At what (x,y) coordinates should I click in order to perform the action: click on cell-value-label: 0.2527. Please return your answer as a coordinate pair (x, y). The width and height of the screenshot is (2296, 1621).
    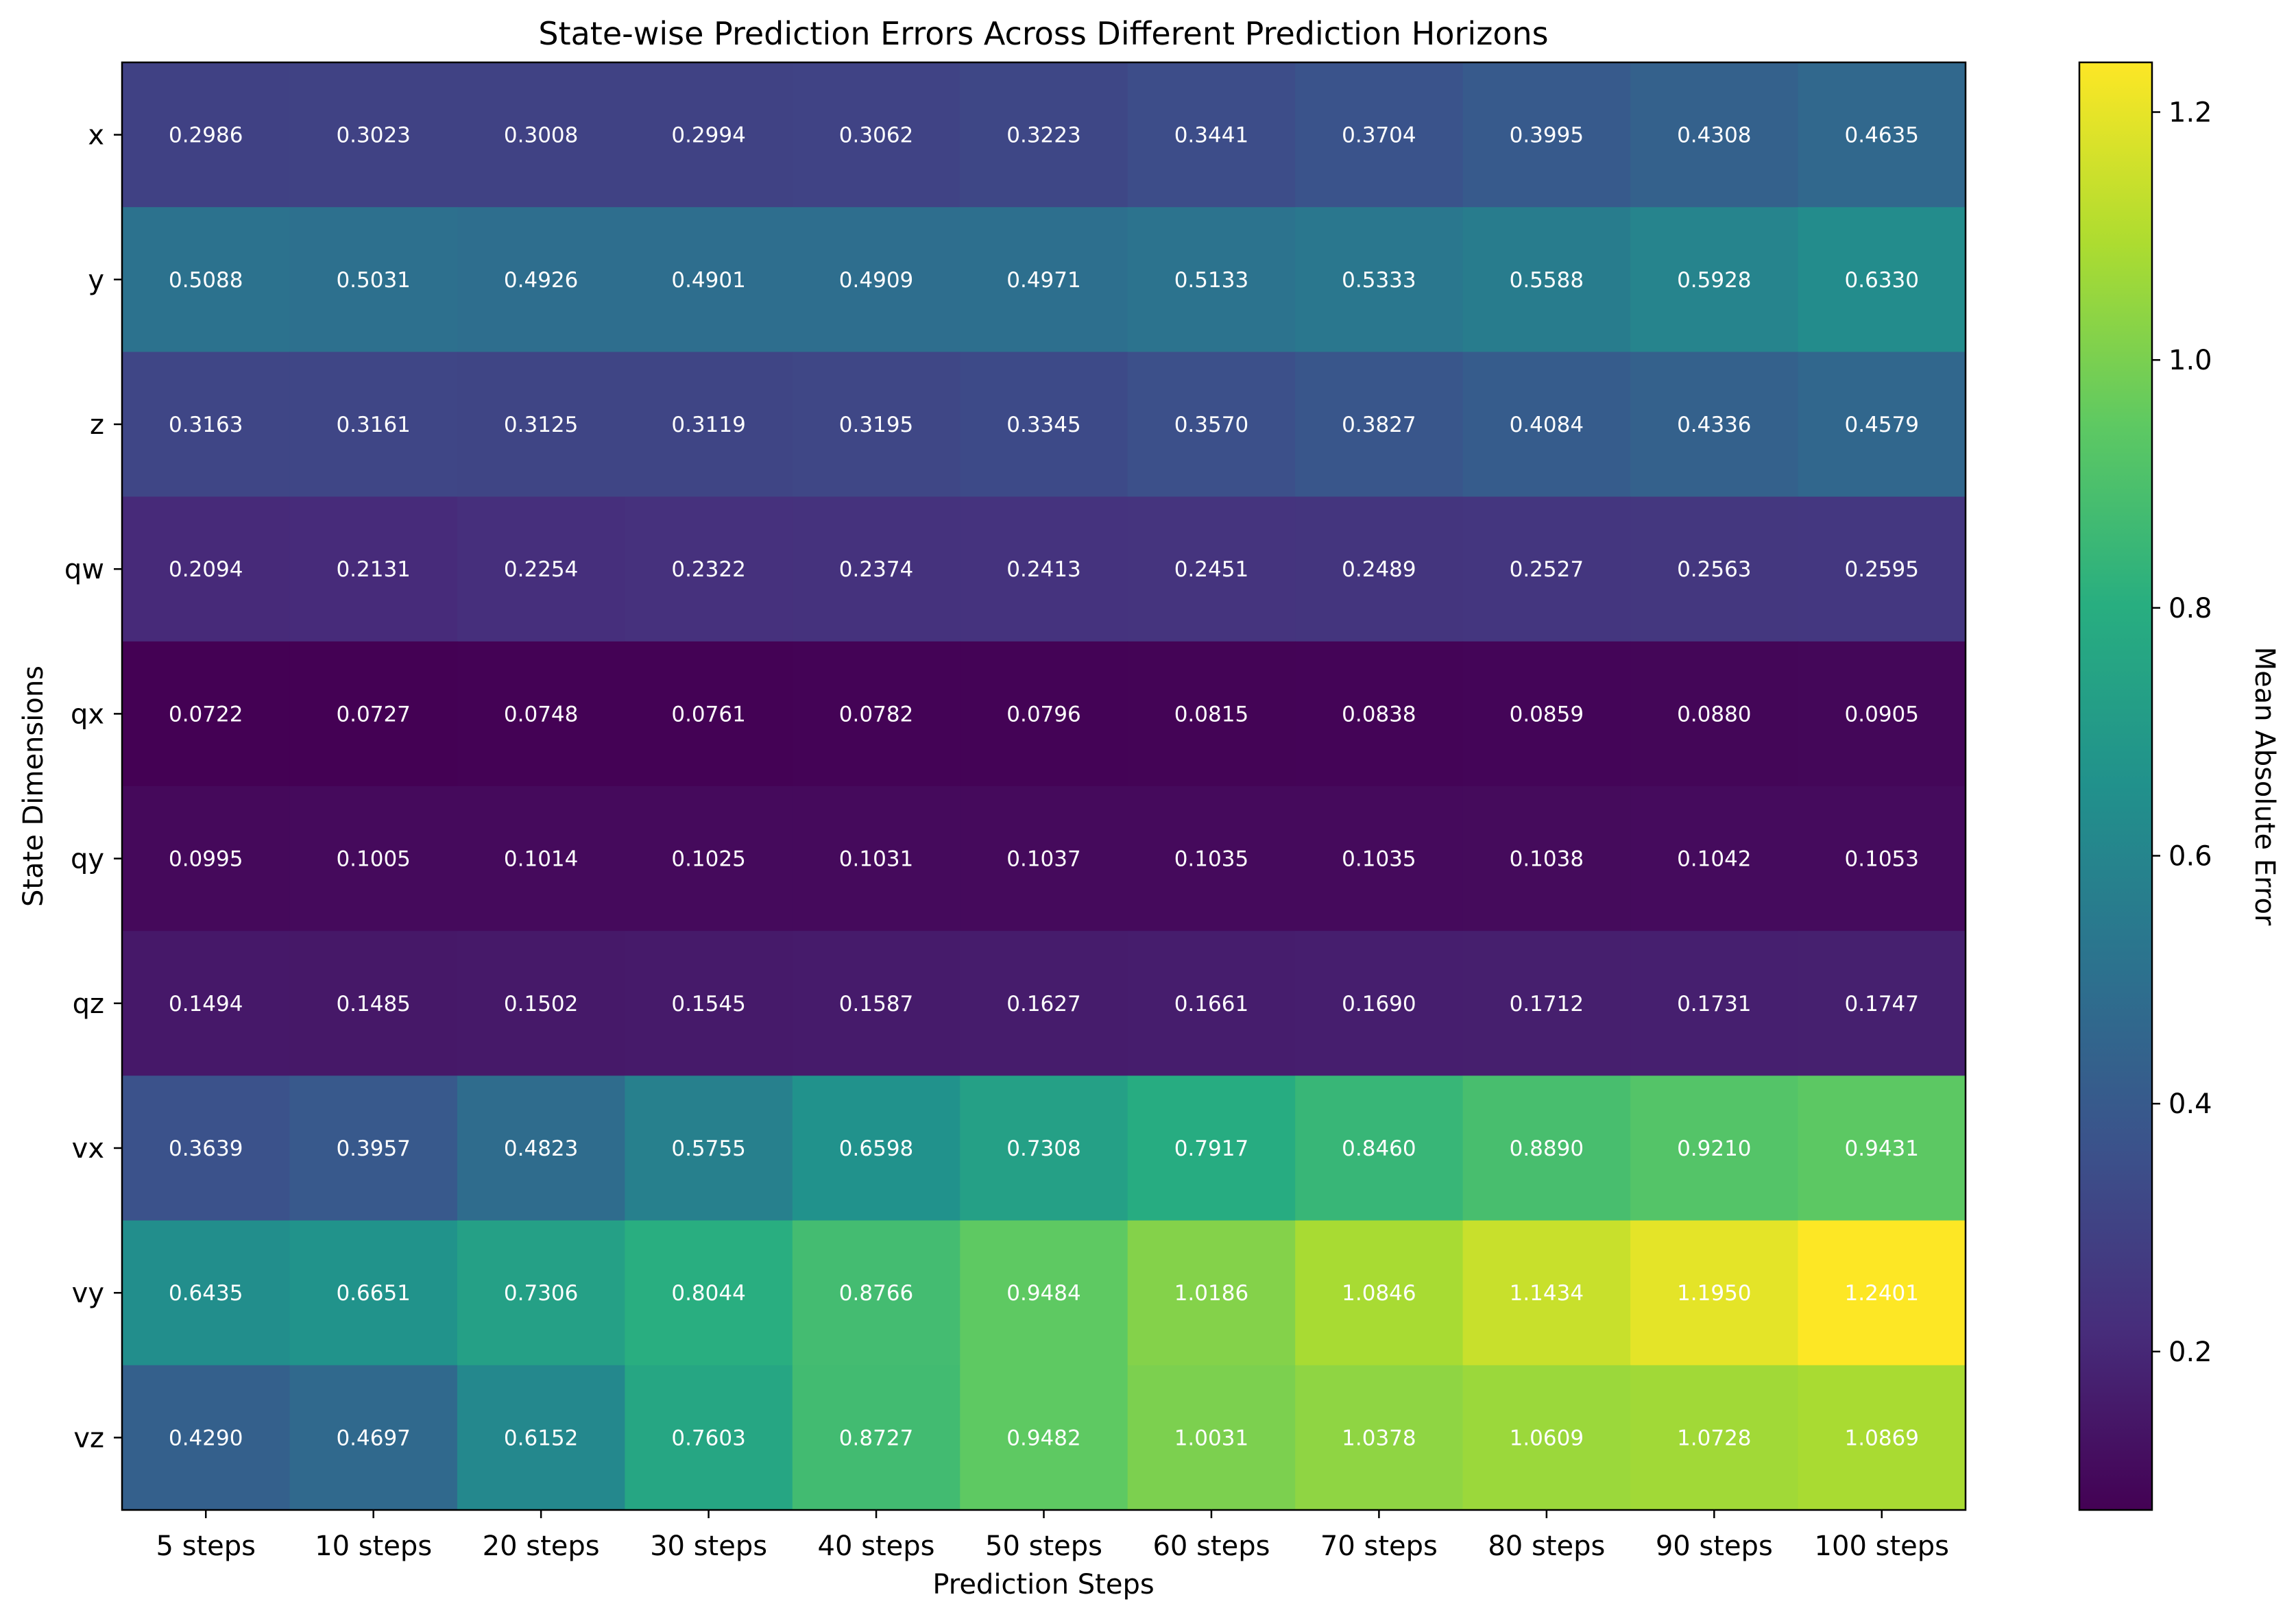
    Looking at the image, I should click on (1547, 569).